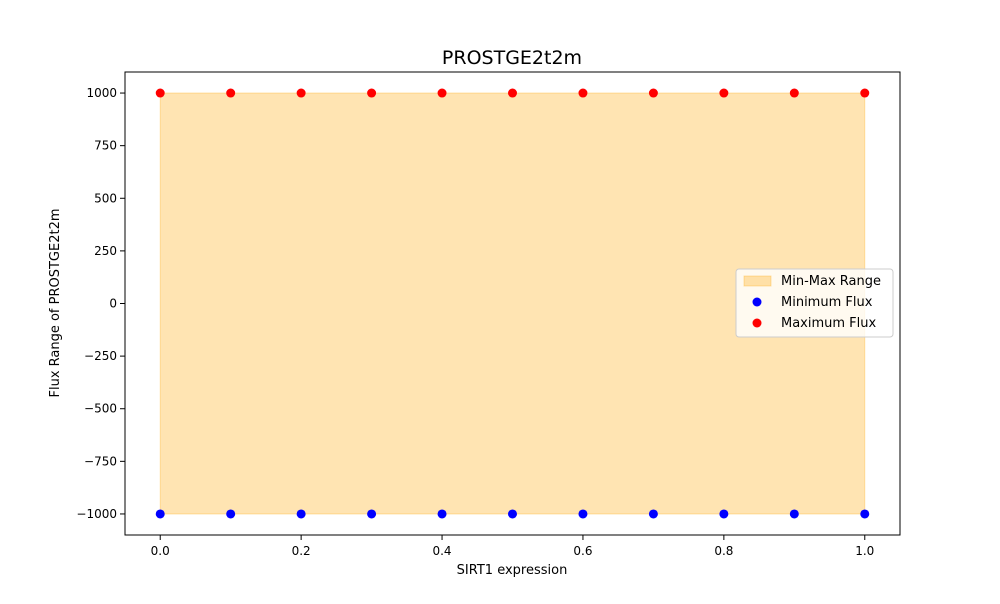 The image size is (1000, 604). I want to click on y-tick-label: −500, so click(100, 409).